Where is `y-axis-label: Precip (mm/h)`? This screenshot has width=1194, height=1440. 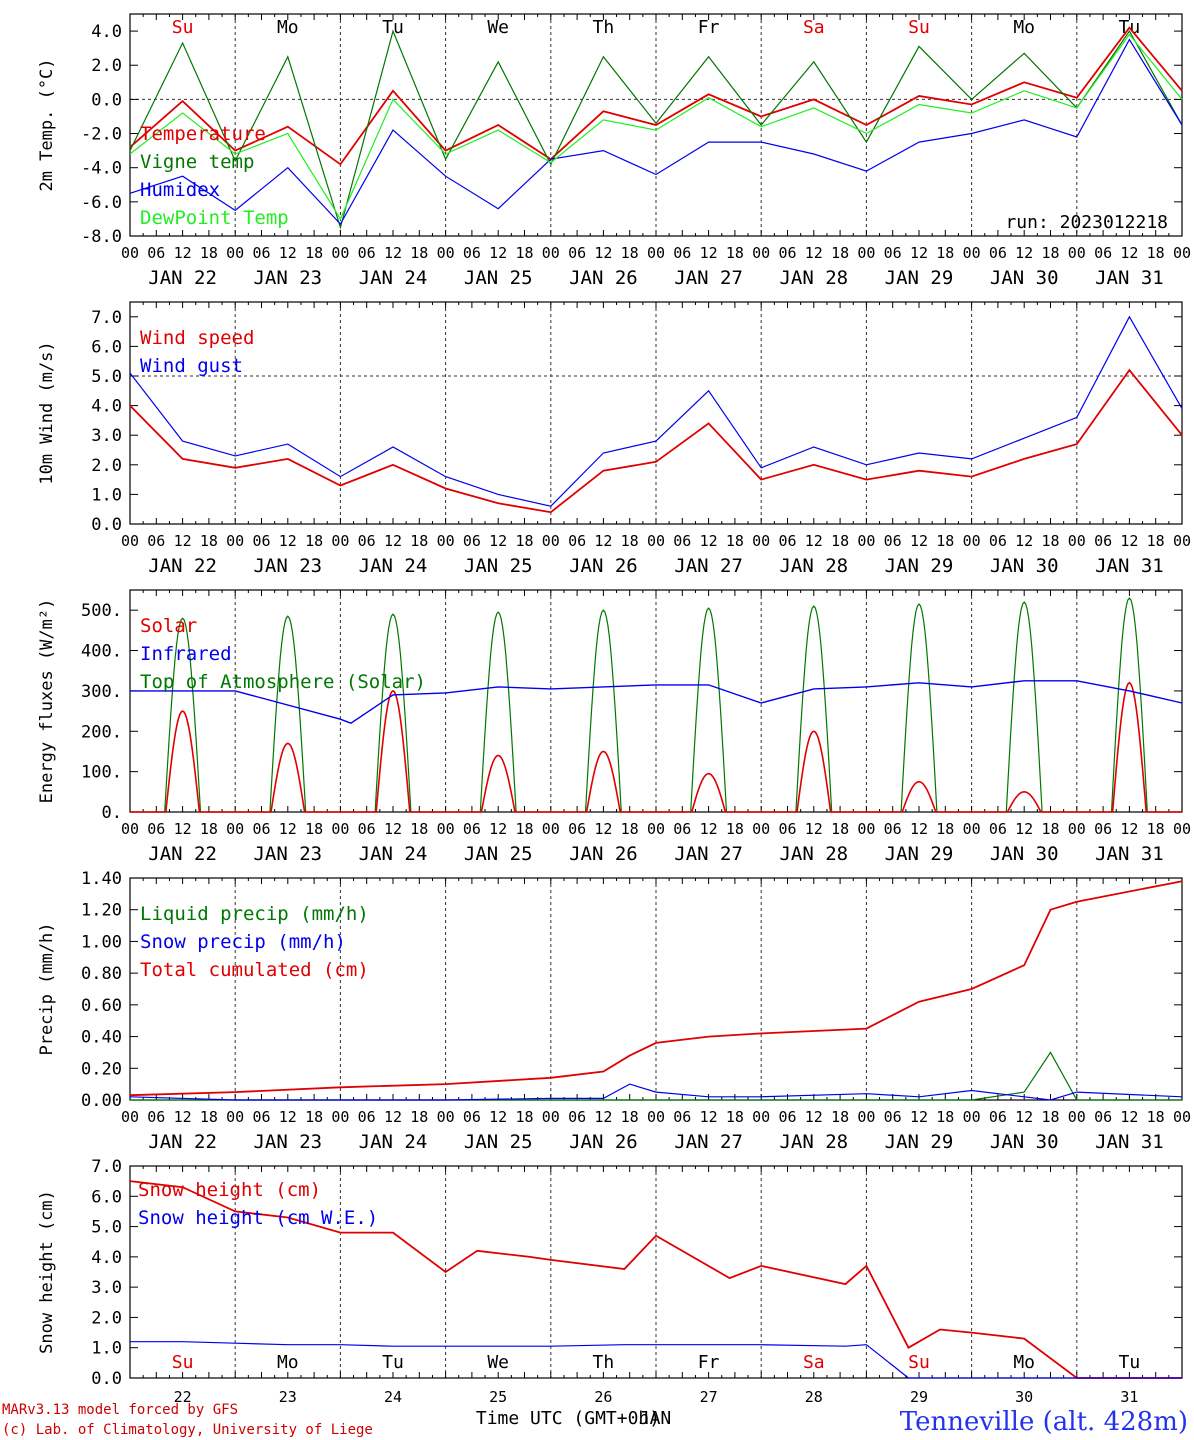 y-axis-label: Precip (mm/h) is located at coordinates (47, 988).